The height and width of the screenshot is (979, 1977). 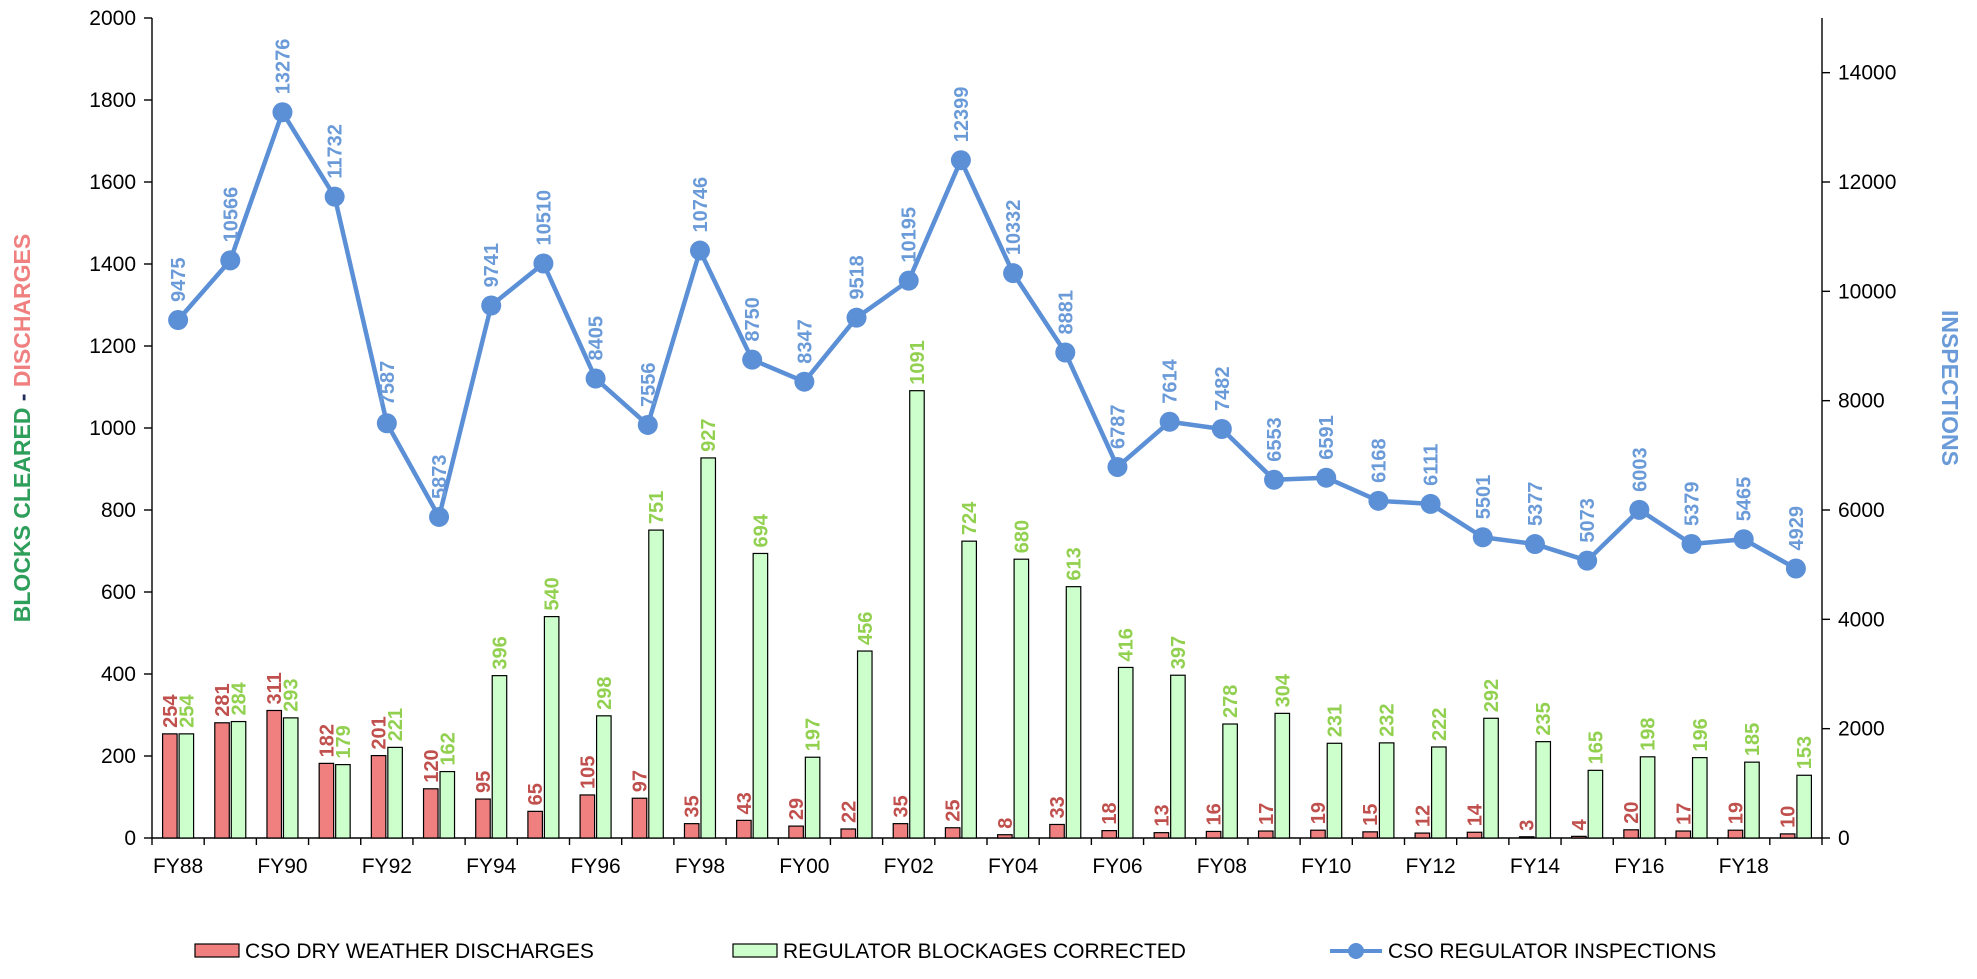 I want to click on regulator-blockage-bar-label: 396, so click(x=500, y=652).